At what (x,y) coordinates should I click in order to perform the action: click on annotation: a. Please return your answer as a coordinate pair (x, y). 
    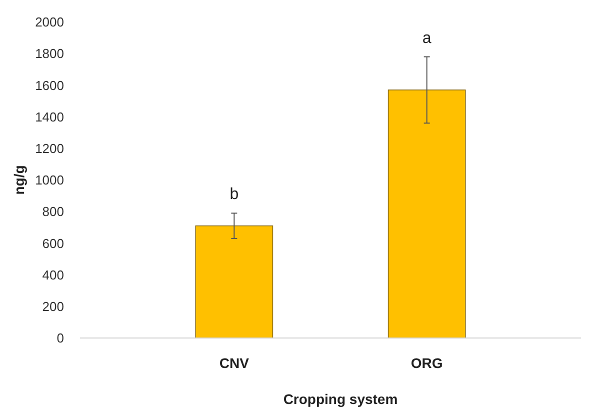
    Looking at the image, I should click on (427, 38).